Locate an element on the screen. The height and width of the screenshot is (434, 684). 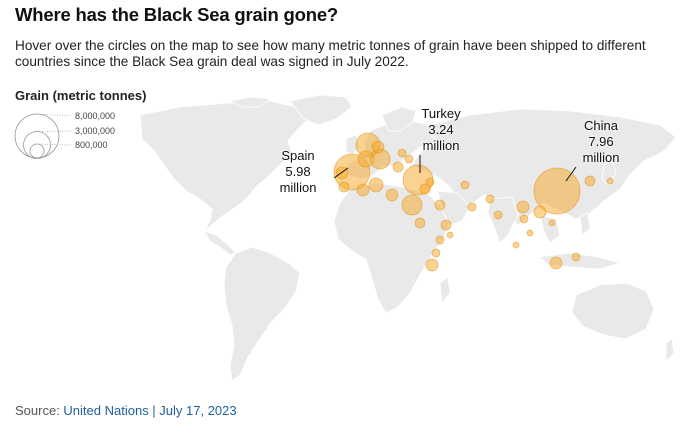
callout-china-value: 7.96 is located at coordinates (601, 141).